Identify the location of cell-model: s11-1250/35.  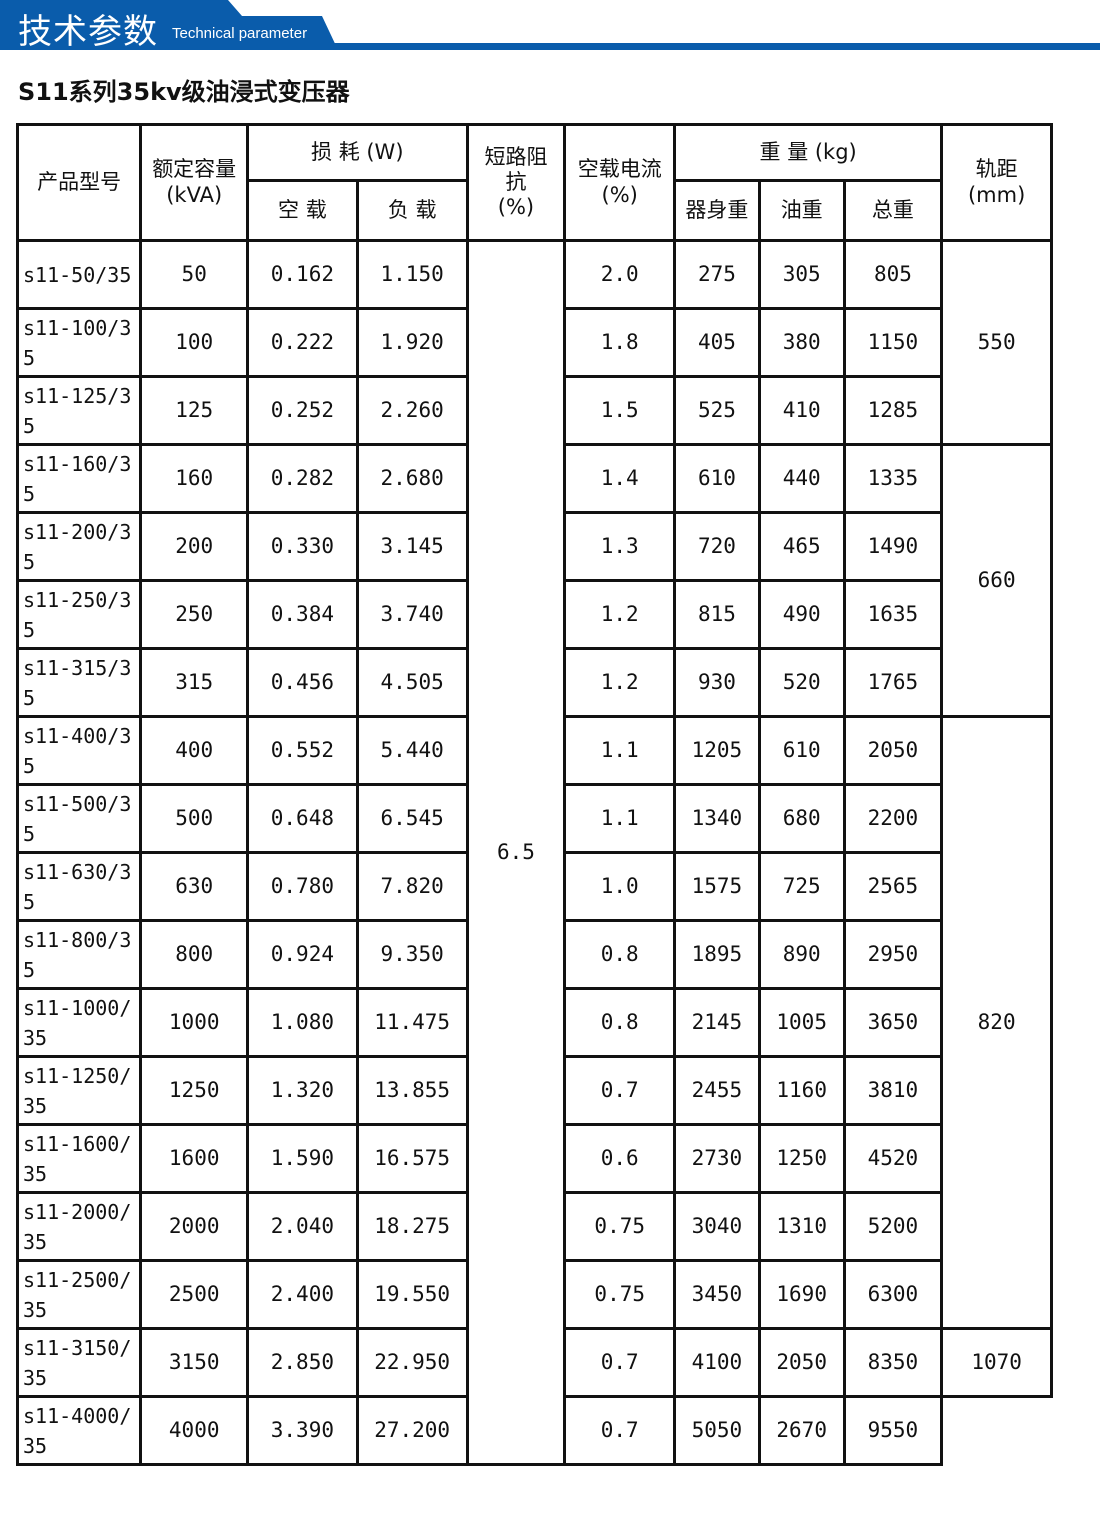
(79, 1090).